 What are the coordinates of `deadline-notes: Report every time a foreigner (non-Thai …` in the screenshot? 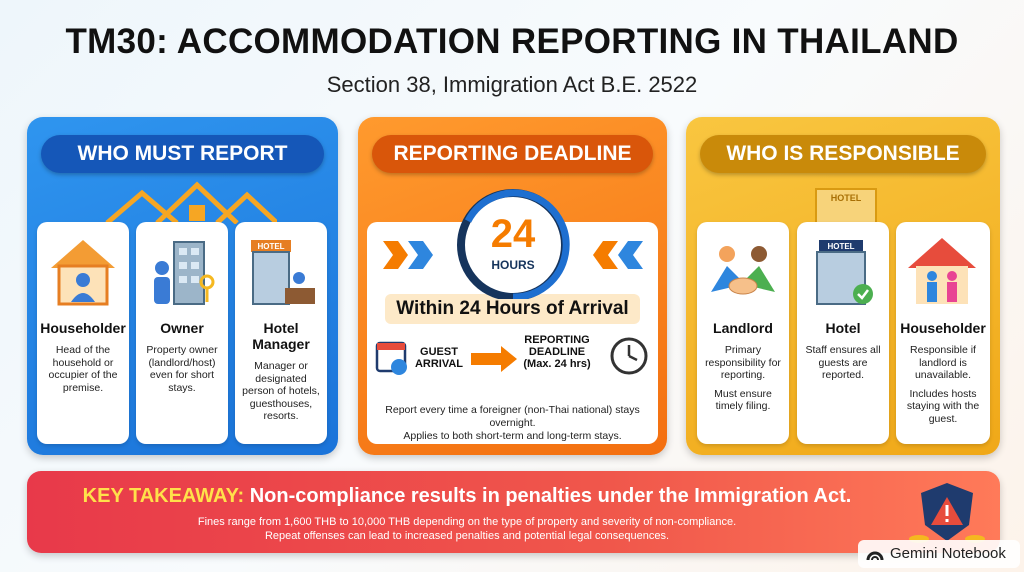 It's located at (512, 423).